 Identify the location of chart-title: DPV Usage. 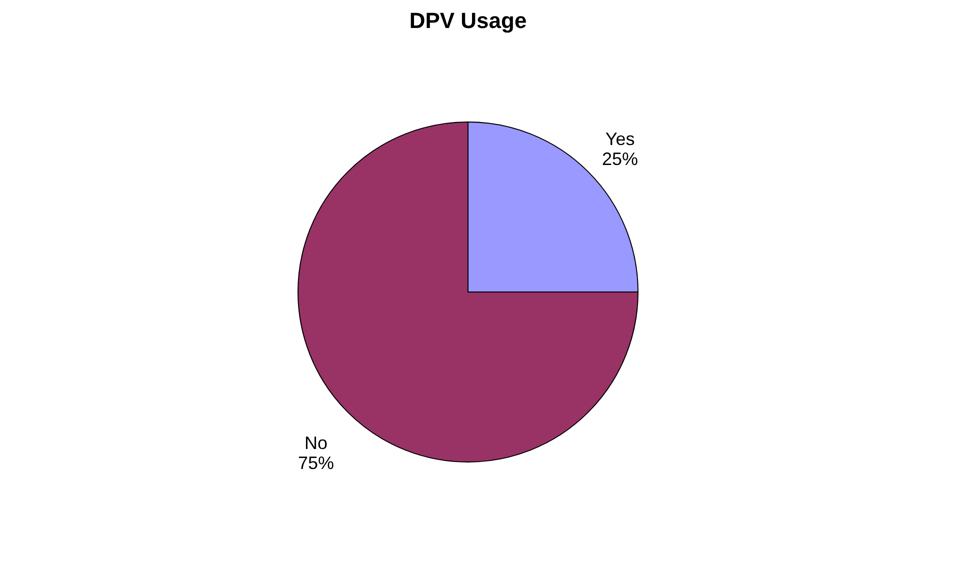
(468, 20).